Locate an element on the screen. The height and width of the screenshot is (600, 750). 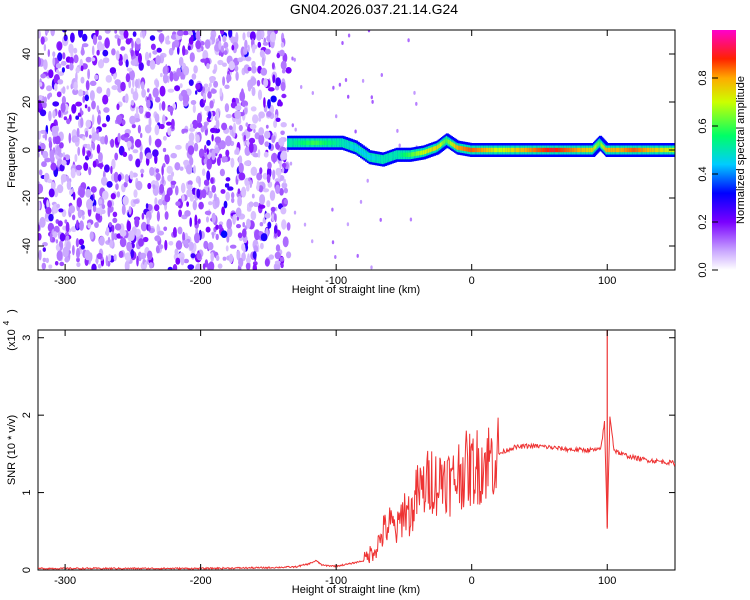
snr-scale-label: (x10 is located at coordinates (12, 339).